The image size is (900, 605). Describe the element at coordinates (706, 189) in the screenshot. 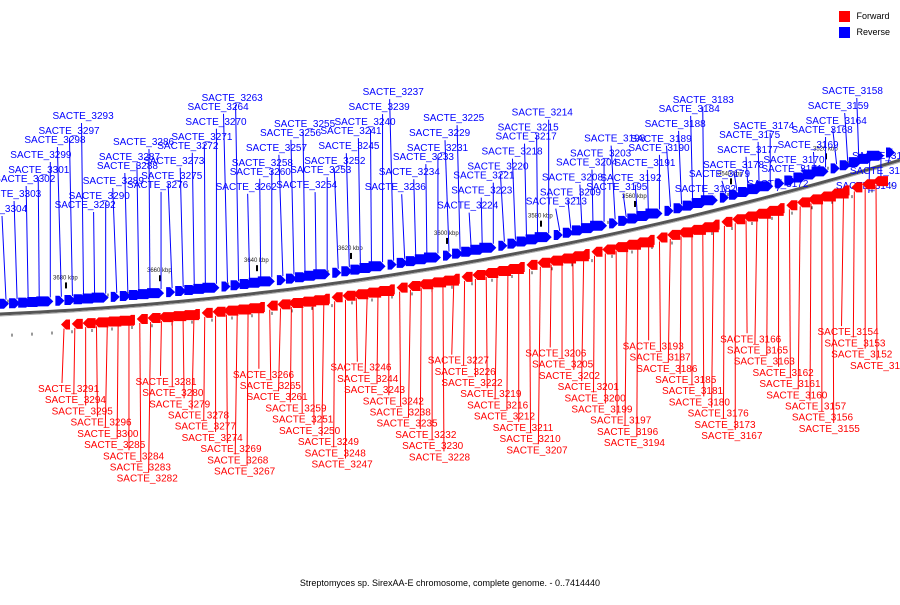

I see `reverse-gene-label: SACTE_3182` at that location.